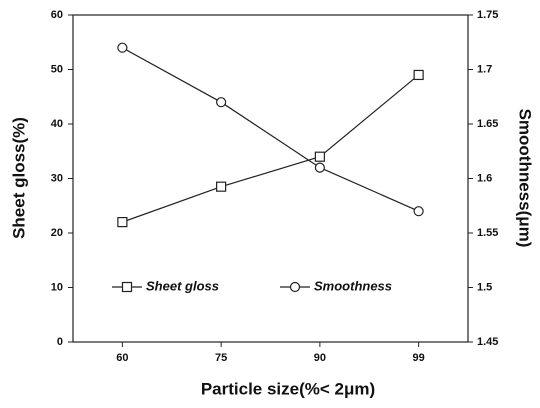  I want to click on x-tick-label: 99, so click(419, 358).